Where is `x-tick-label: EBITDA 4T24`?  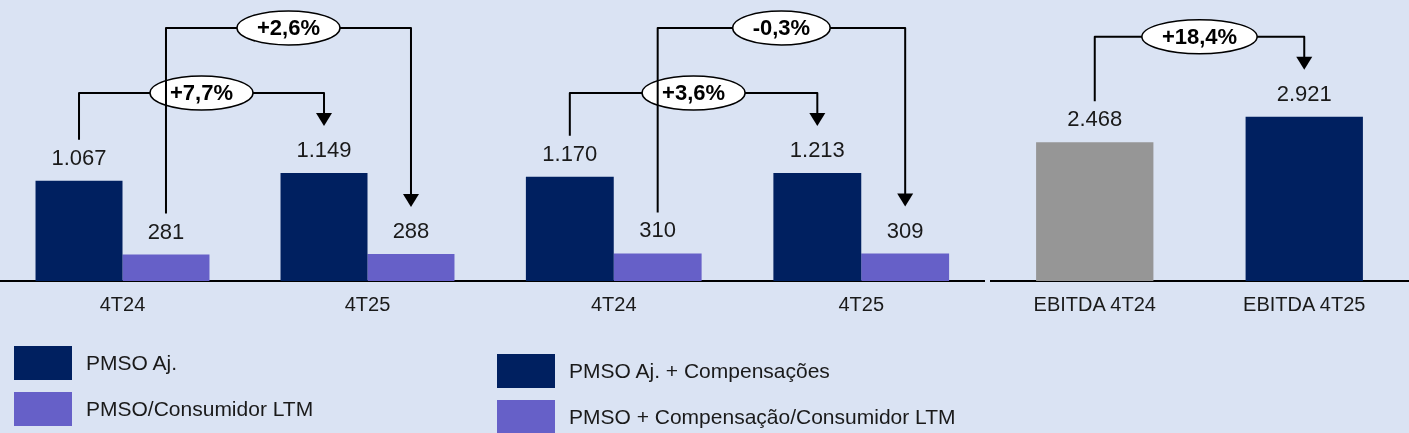 x-tick-label: EBITDA 4T24 is located at coordinates (1094, 303).